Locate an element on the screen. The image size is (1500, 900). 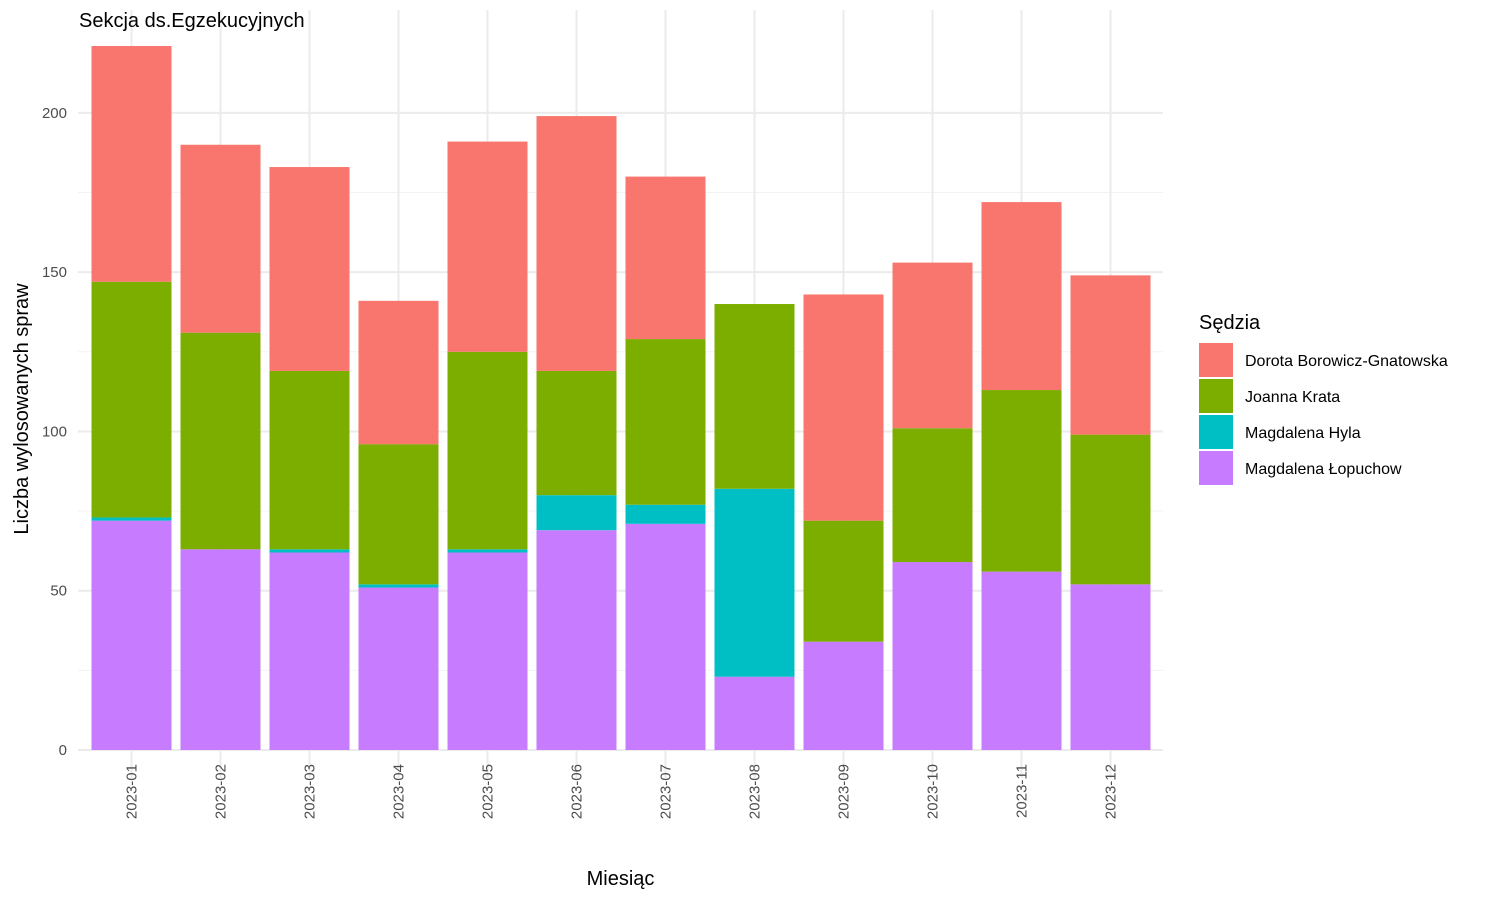
x-tick-label: 2023-08 is located at coordinates (755, 791).